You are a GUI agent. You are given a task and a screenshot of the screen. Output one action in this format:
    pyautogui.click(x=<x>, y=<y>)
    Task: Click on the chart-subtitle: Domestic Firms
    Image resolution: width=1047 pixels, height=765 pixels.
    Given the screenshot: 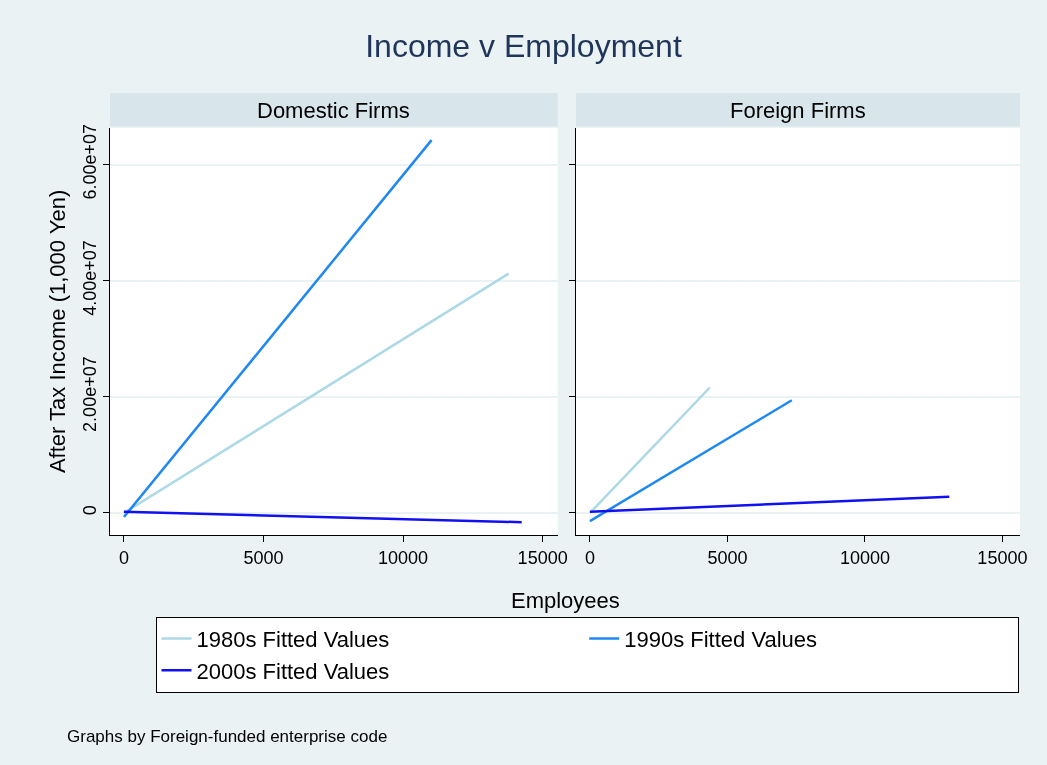 What is the action you would take?
    pyautogui.click(x=333, y=110)
    